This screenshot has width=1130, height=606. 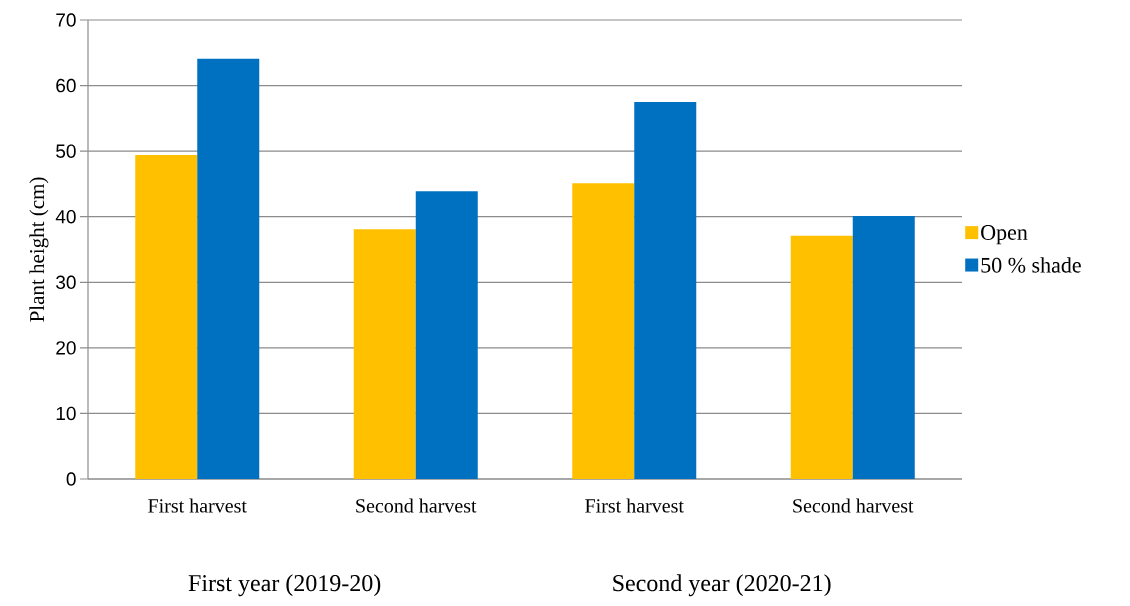 I want to click on y-tick-label: 0, so click(x=71, y=479).